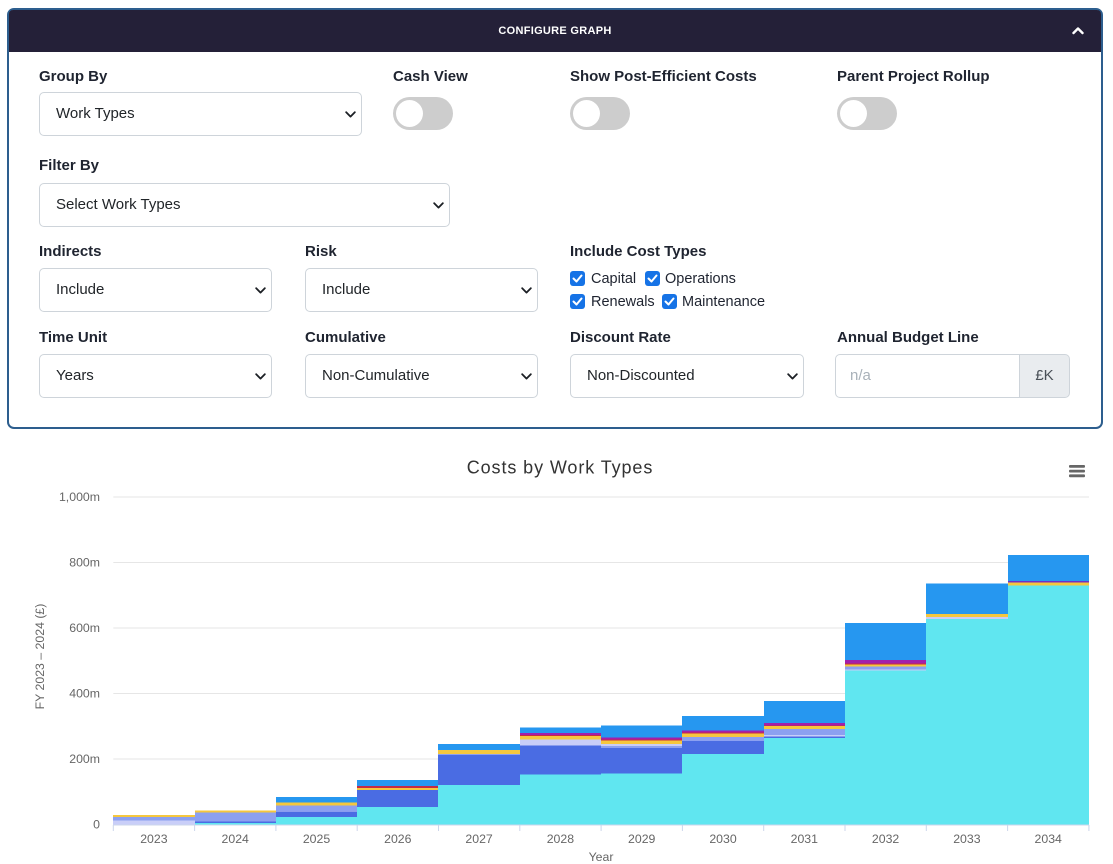 The width and height of the screenshot is (1113, 864). What do you see at coordinates (84, 759) in the screenshot?
I see `svg-text: 200m` at bounding box center [84, 759].